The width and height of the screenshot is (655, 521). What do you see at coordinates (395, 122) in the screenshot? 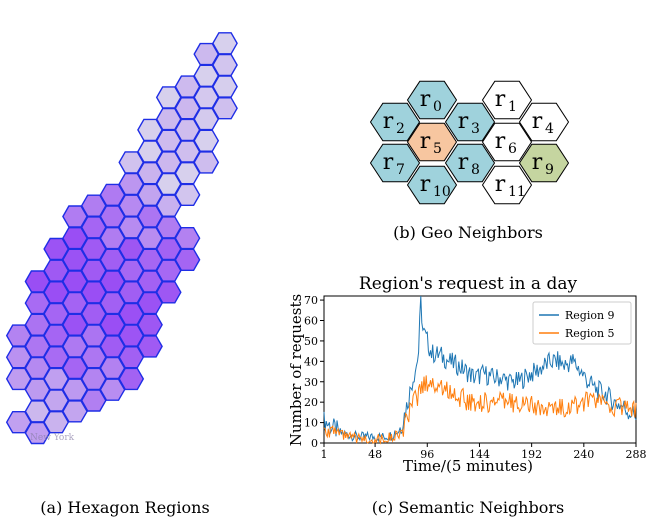
I see `hex-cell-r2` at bounding box center [395, 122].